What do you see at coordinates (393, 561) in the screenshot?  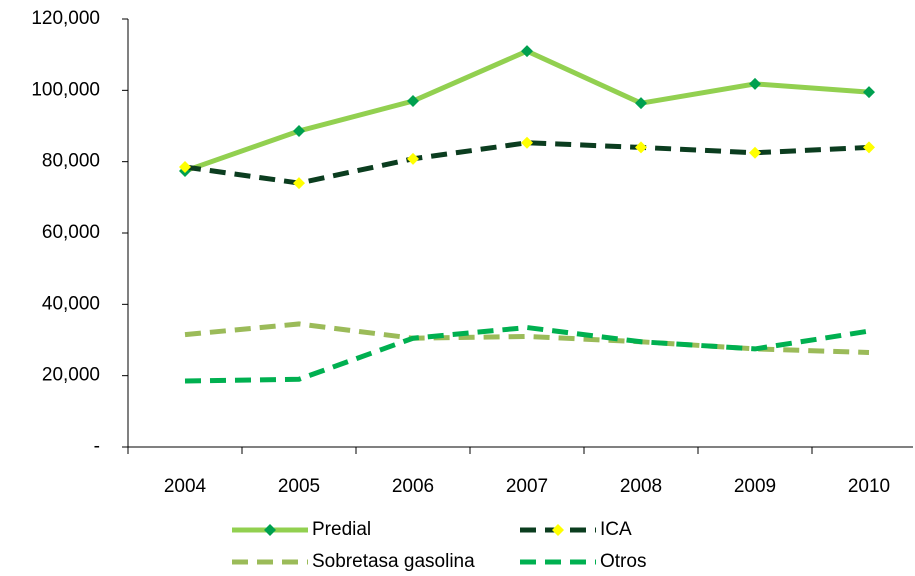 I see `legend-label: Sobretasa gasolina` at bounding box center [393, 561].